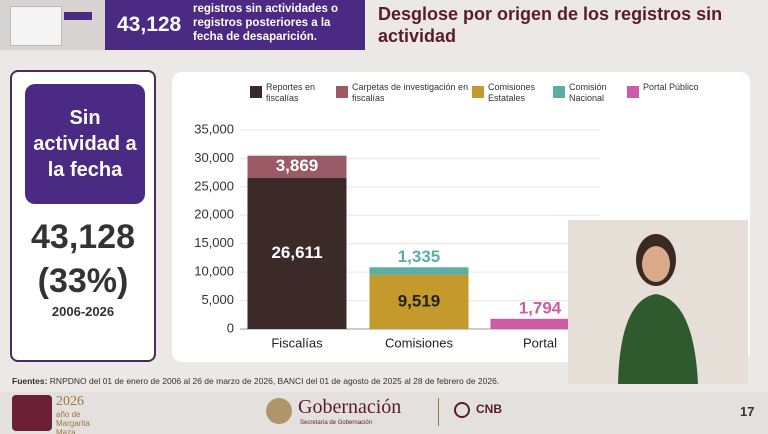 The width and height of the screenshot is (768, 434). What do you see at coordinates (540, 307) in the screenshot?
I see `data-label: 1,794` at bounding box center [540, 307].